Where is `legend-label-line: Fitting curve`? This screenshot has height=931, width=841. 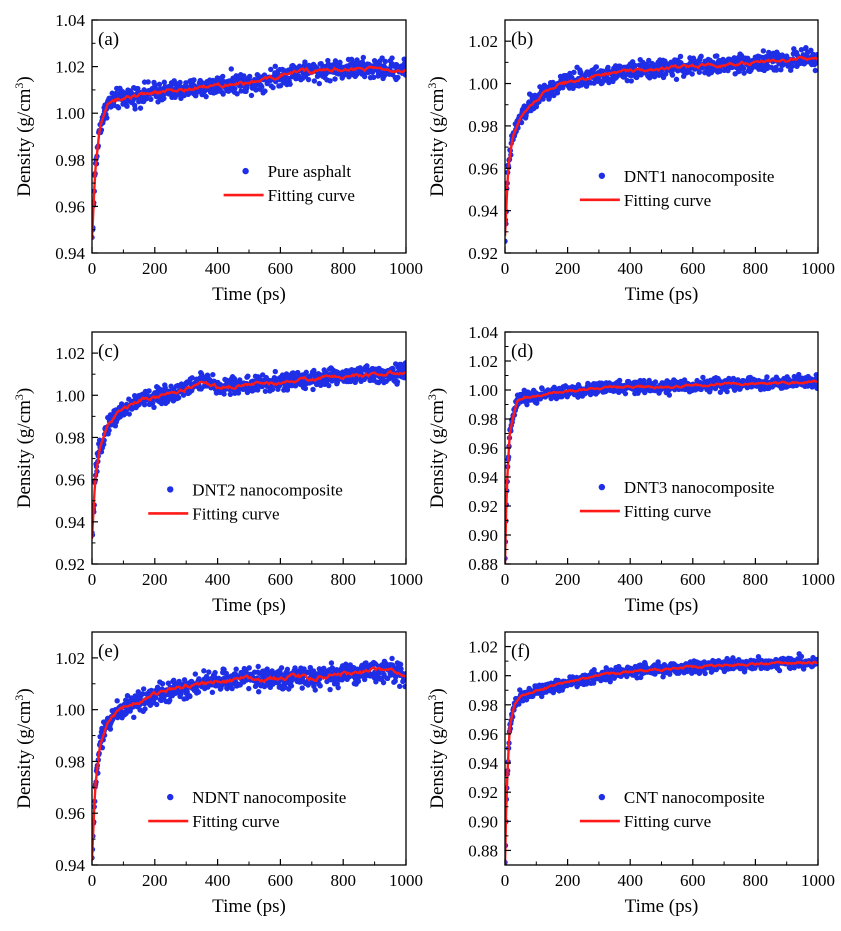 legend-label-line: Fitting curve is located at coordinates (667, 511).